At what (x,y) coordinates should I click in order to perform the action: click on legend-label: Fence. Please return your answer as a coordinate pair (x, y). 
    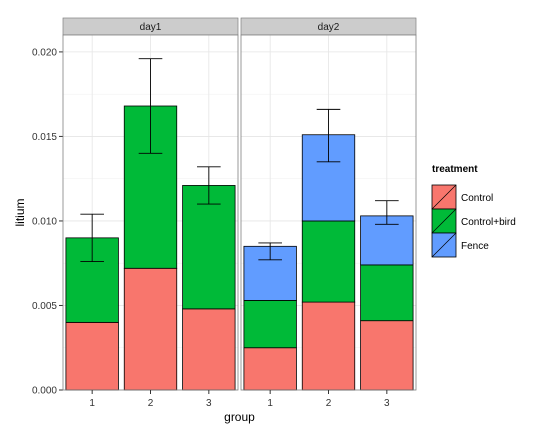
    Looking at the image, I should click on (475, 246).